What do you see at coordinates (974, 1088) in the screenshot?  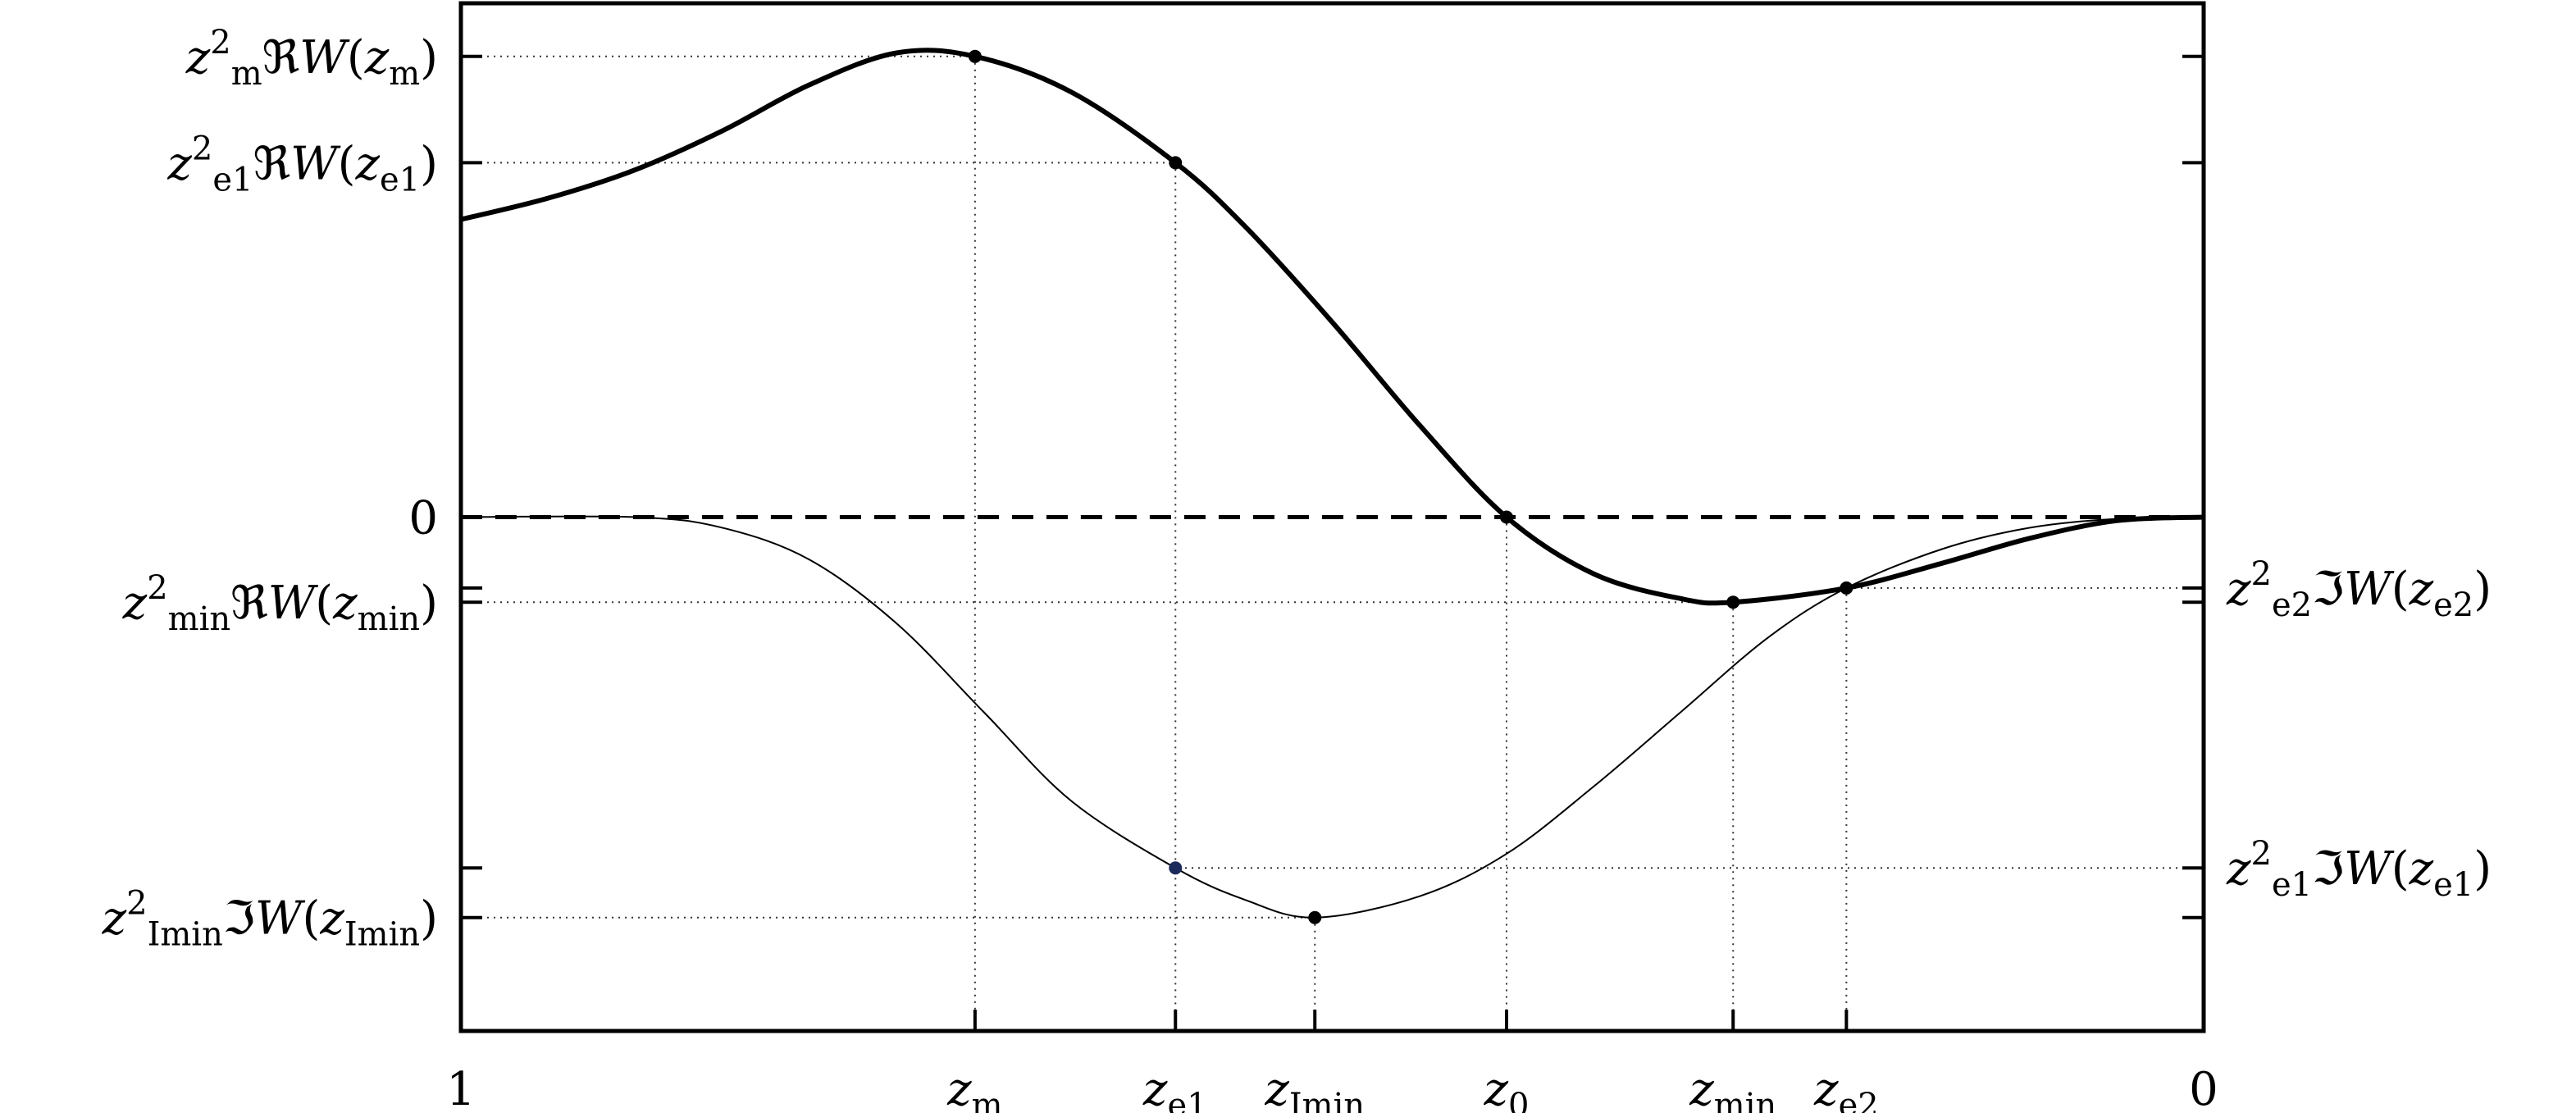 I see `x-tick-label: zm` at bounding box center [974, 1088].